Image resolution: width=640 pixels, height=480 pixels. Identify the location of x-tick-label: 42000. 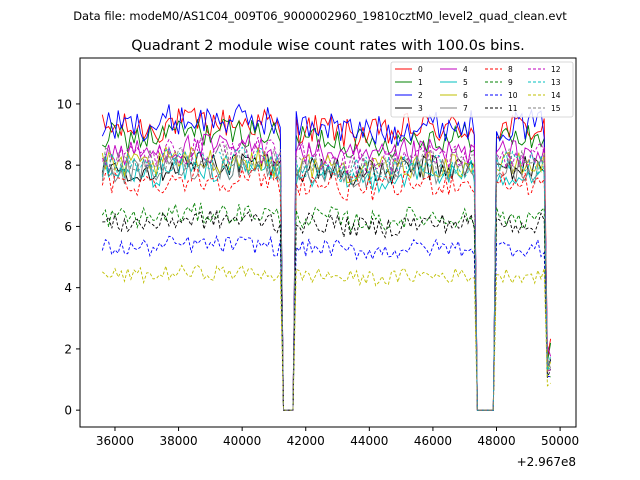
(306, 441).